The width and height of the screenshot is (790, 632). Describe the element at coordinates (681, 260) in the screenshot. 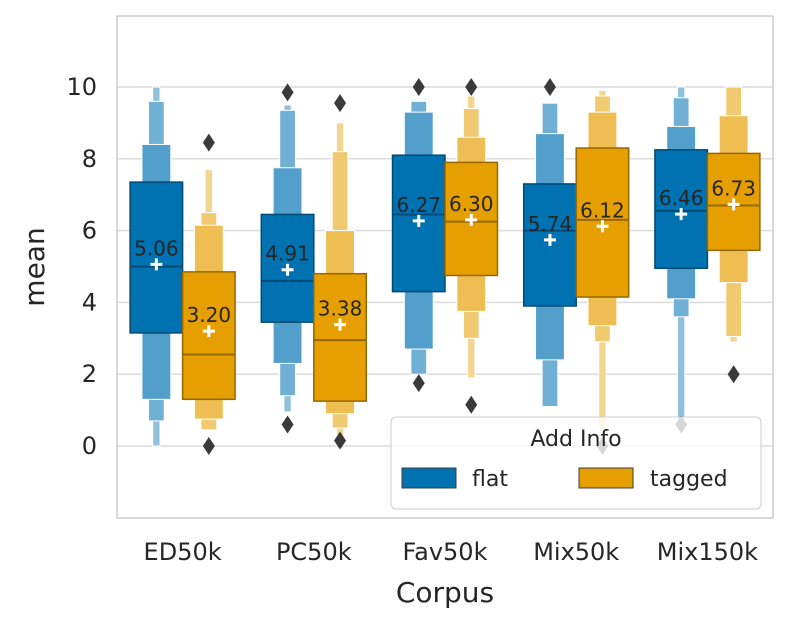

I see `boxen-flat-Mix150k` at that location.